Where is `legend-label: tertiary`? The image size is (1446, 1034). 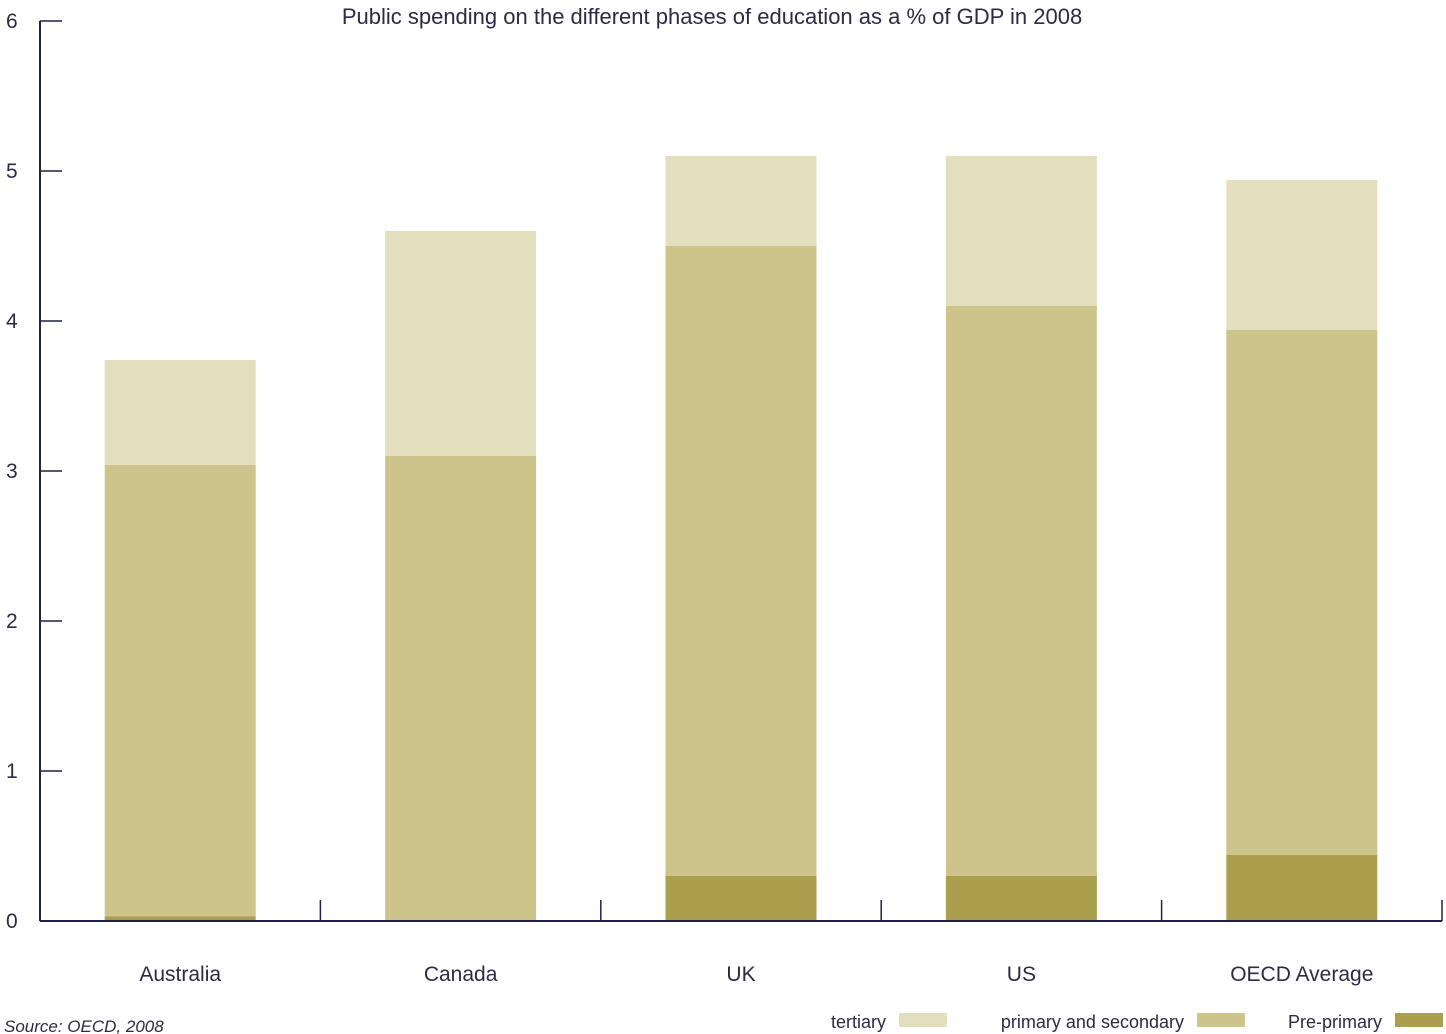
legend-label: tertiary is located at coordinates (858, 1022).